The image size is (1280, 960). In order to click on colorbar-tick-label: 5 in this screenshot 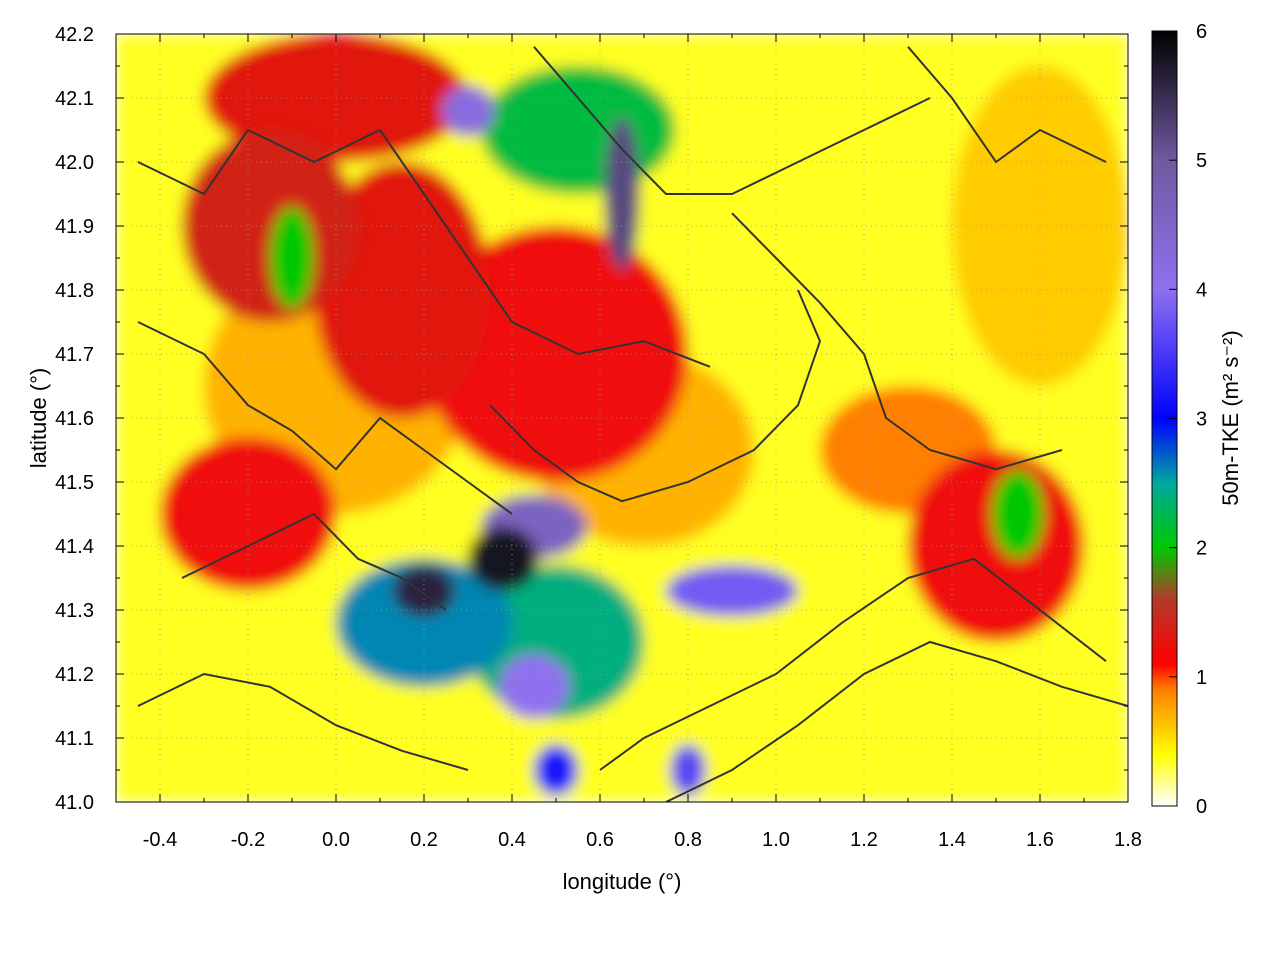, I will do `click(1201, 161)`.